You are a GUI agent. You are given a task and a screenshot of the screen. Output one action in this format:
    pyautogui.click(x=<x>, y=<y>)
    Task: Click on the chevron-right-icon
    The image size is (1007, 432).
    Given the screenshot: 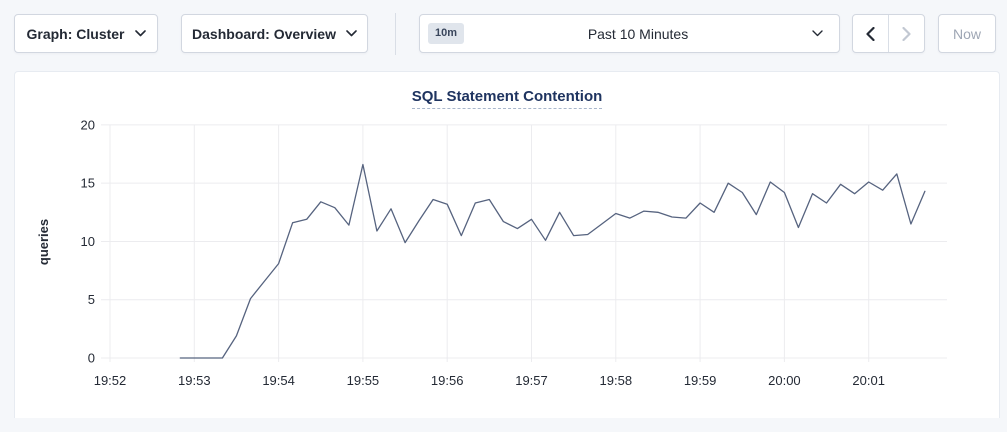 What is the action you would take?
    pyautogui.click(x=906, y=33)
    